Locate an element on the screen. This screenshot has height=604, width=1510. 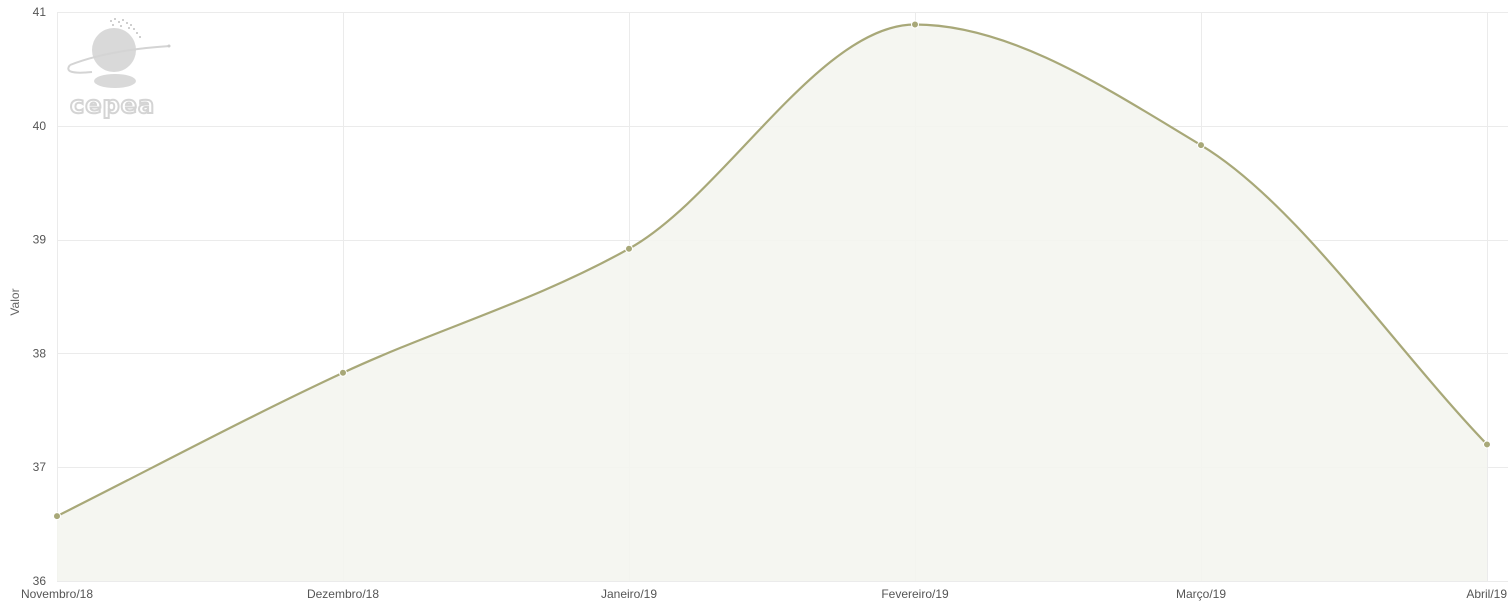
globe-icon is located at coordinates (119, 53).